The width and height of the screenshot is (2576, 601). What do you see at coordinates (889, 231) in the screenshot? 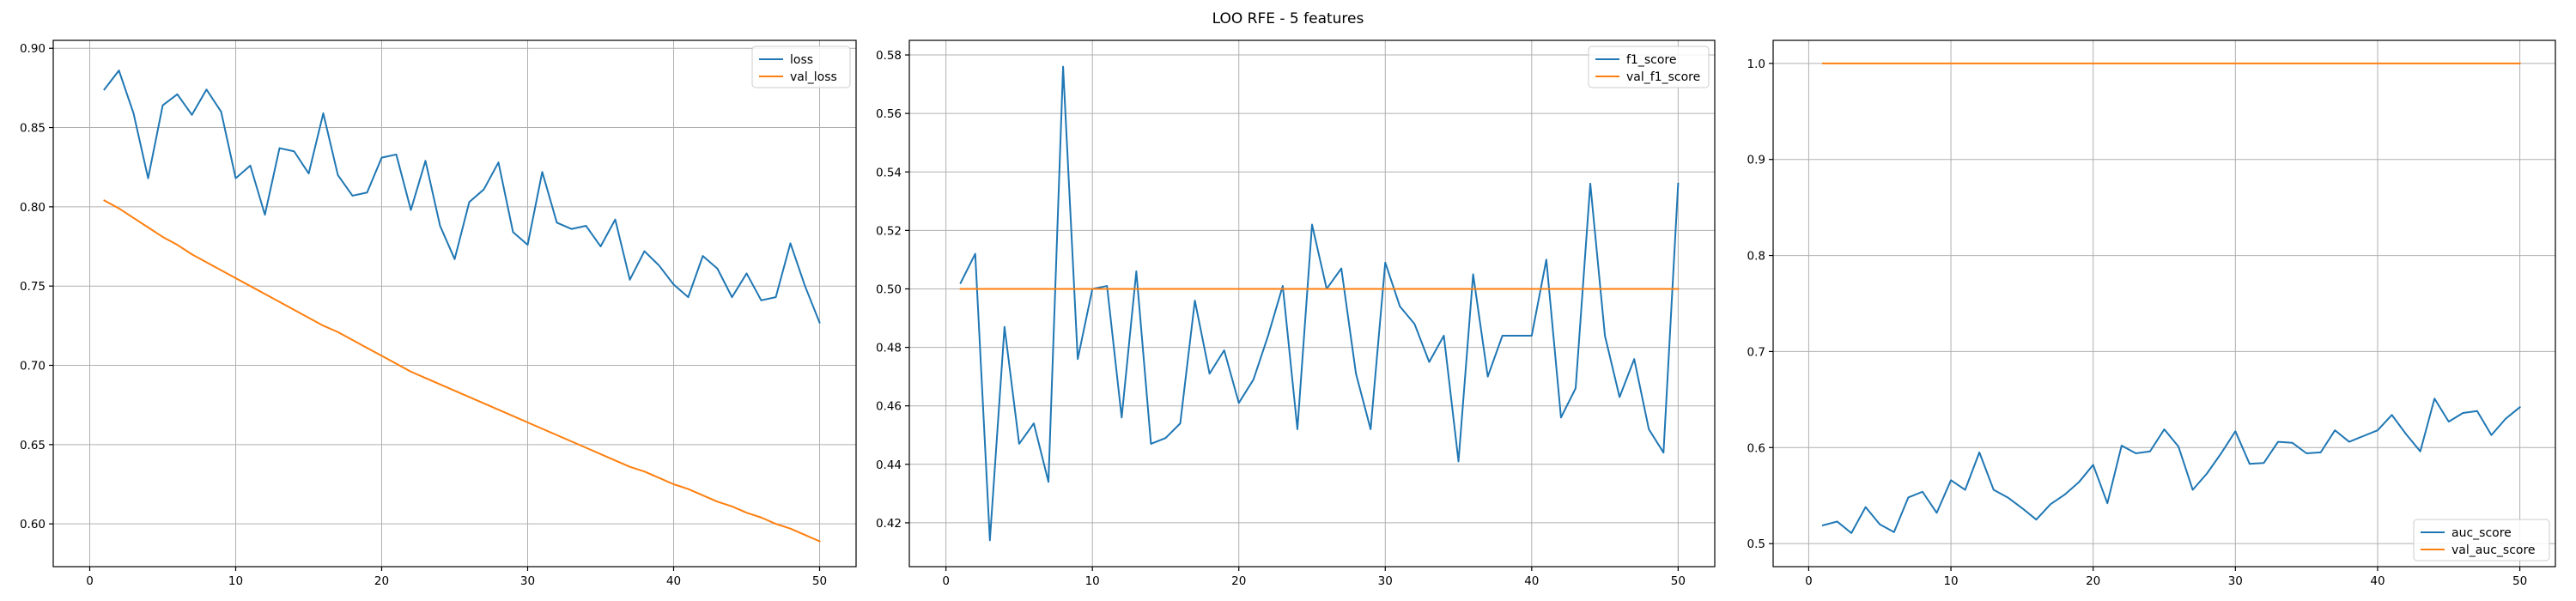
I see `y-tick-label: 0.52` at bounding box center [889, 231].